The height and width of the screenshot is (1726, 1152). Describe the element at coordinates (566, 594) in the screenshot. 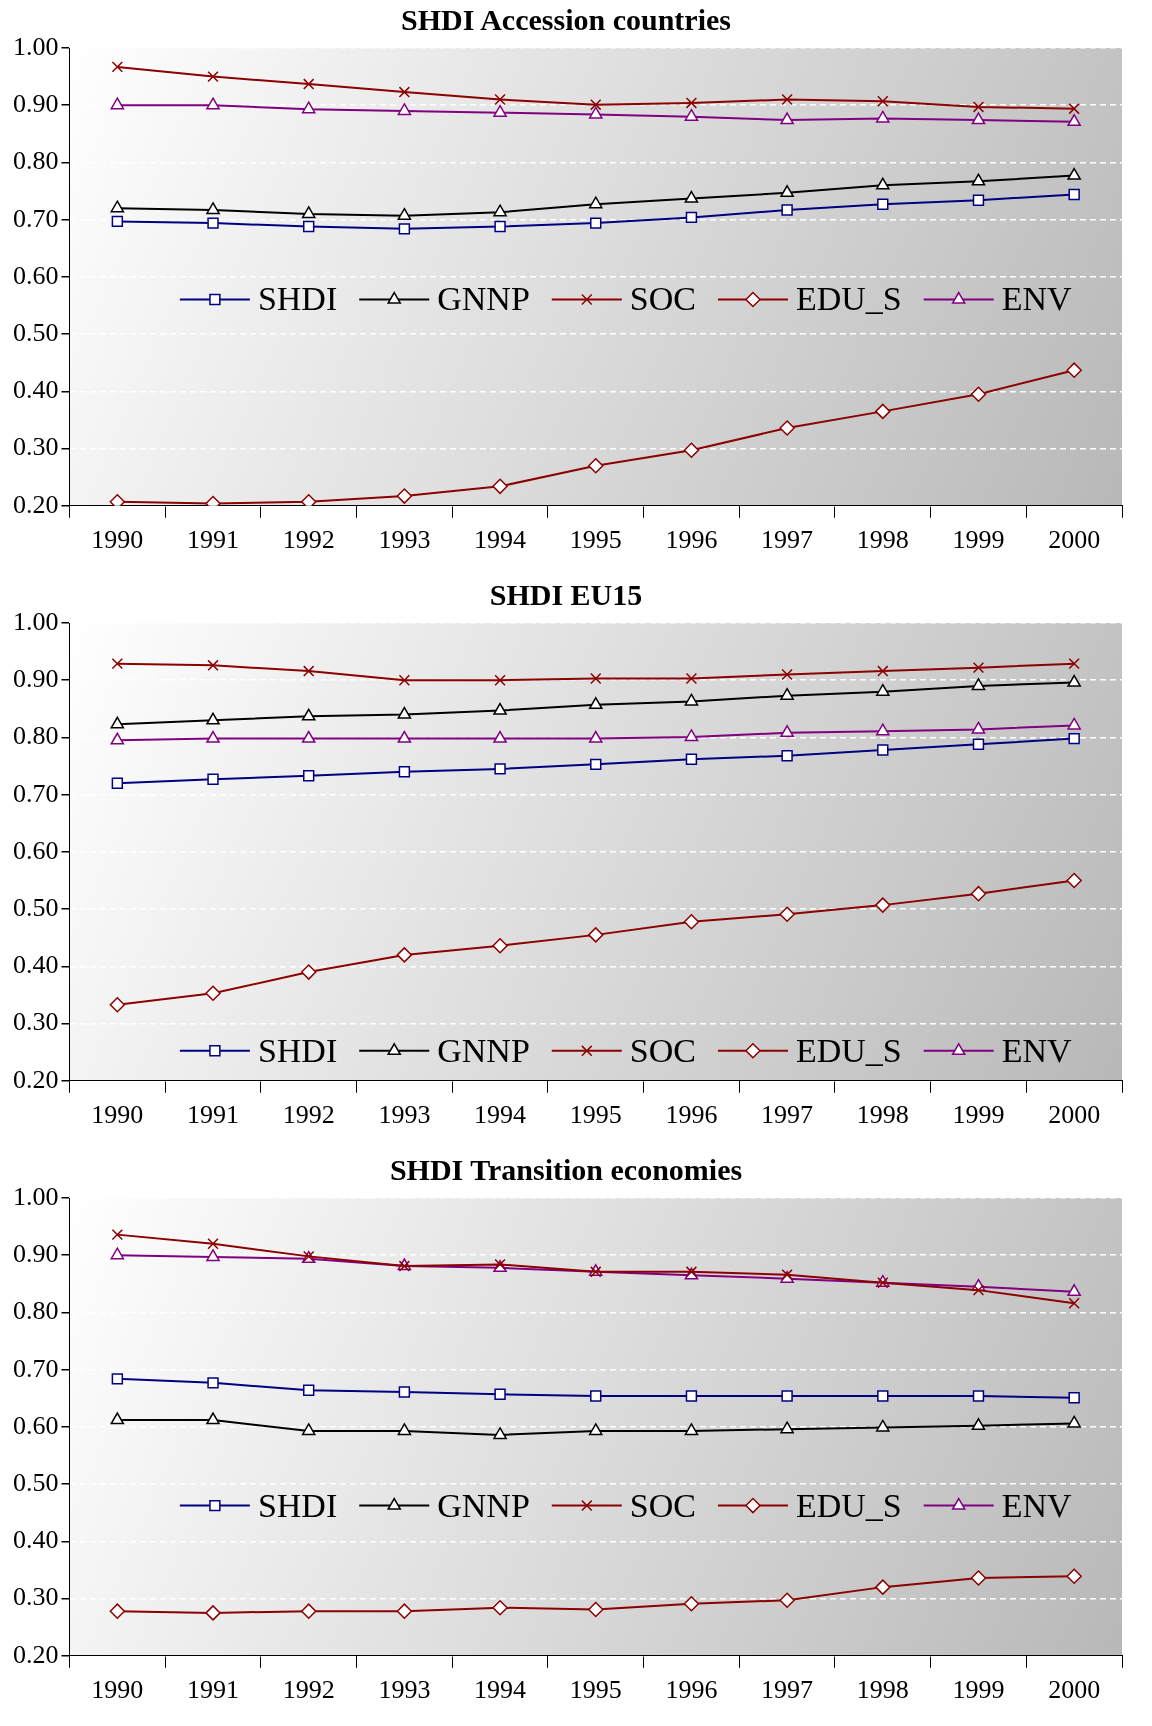

I see `chart-title: SHDI EU15` at that location.